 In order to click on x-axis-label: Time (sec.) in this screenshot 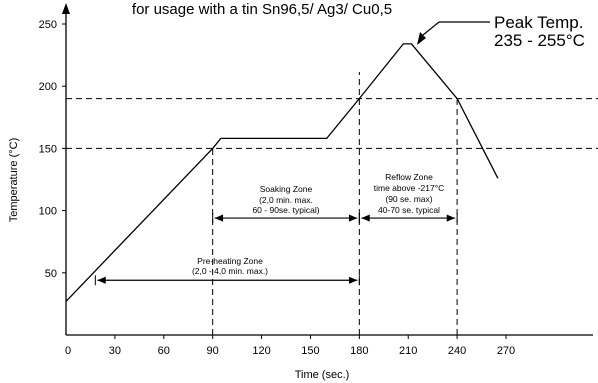, I will do `click(322, 375)`.